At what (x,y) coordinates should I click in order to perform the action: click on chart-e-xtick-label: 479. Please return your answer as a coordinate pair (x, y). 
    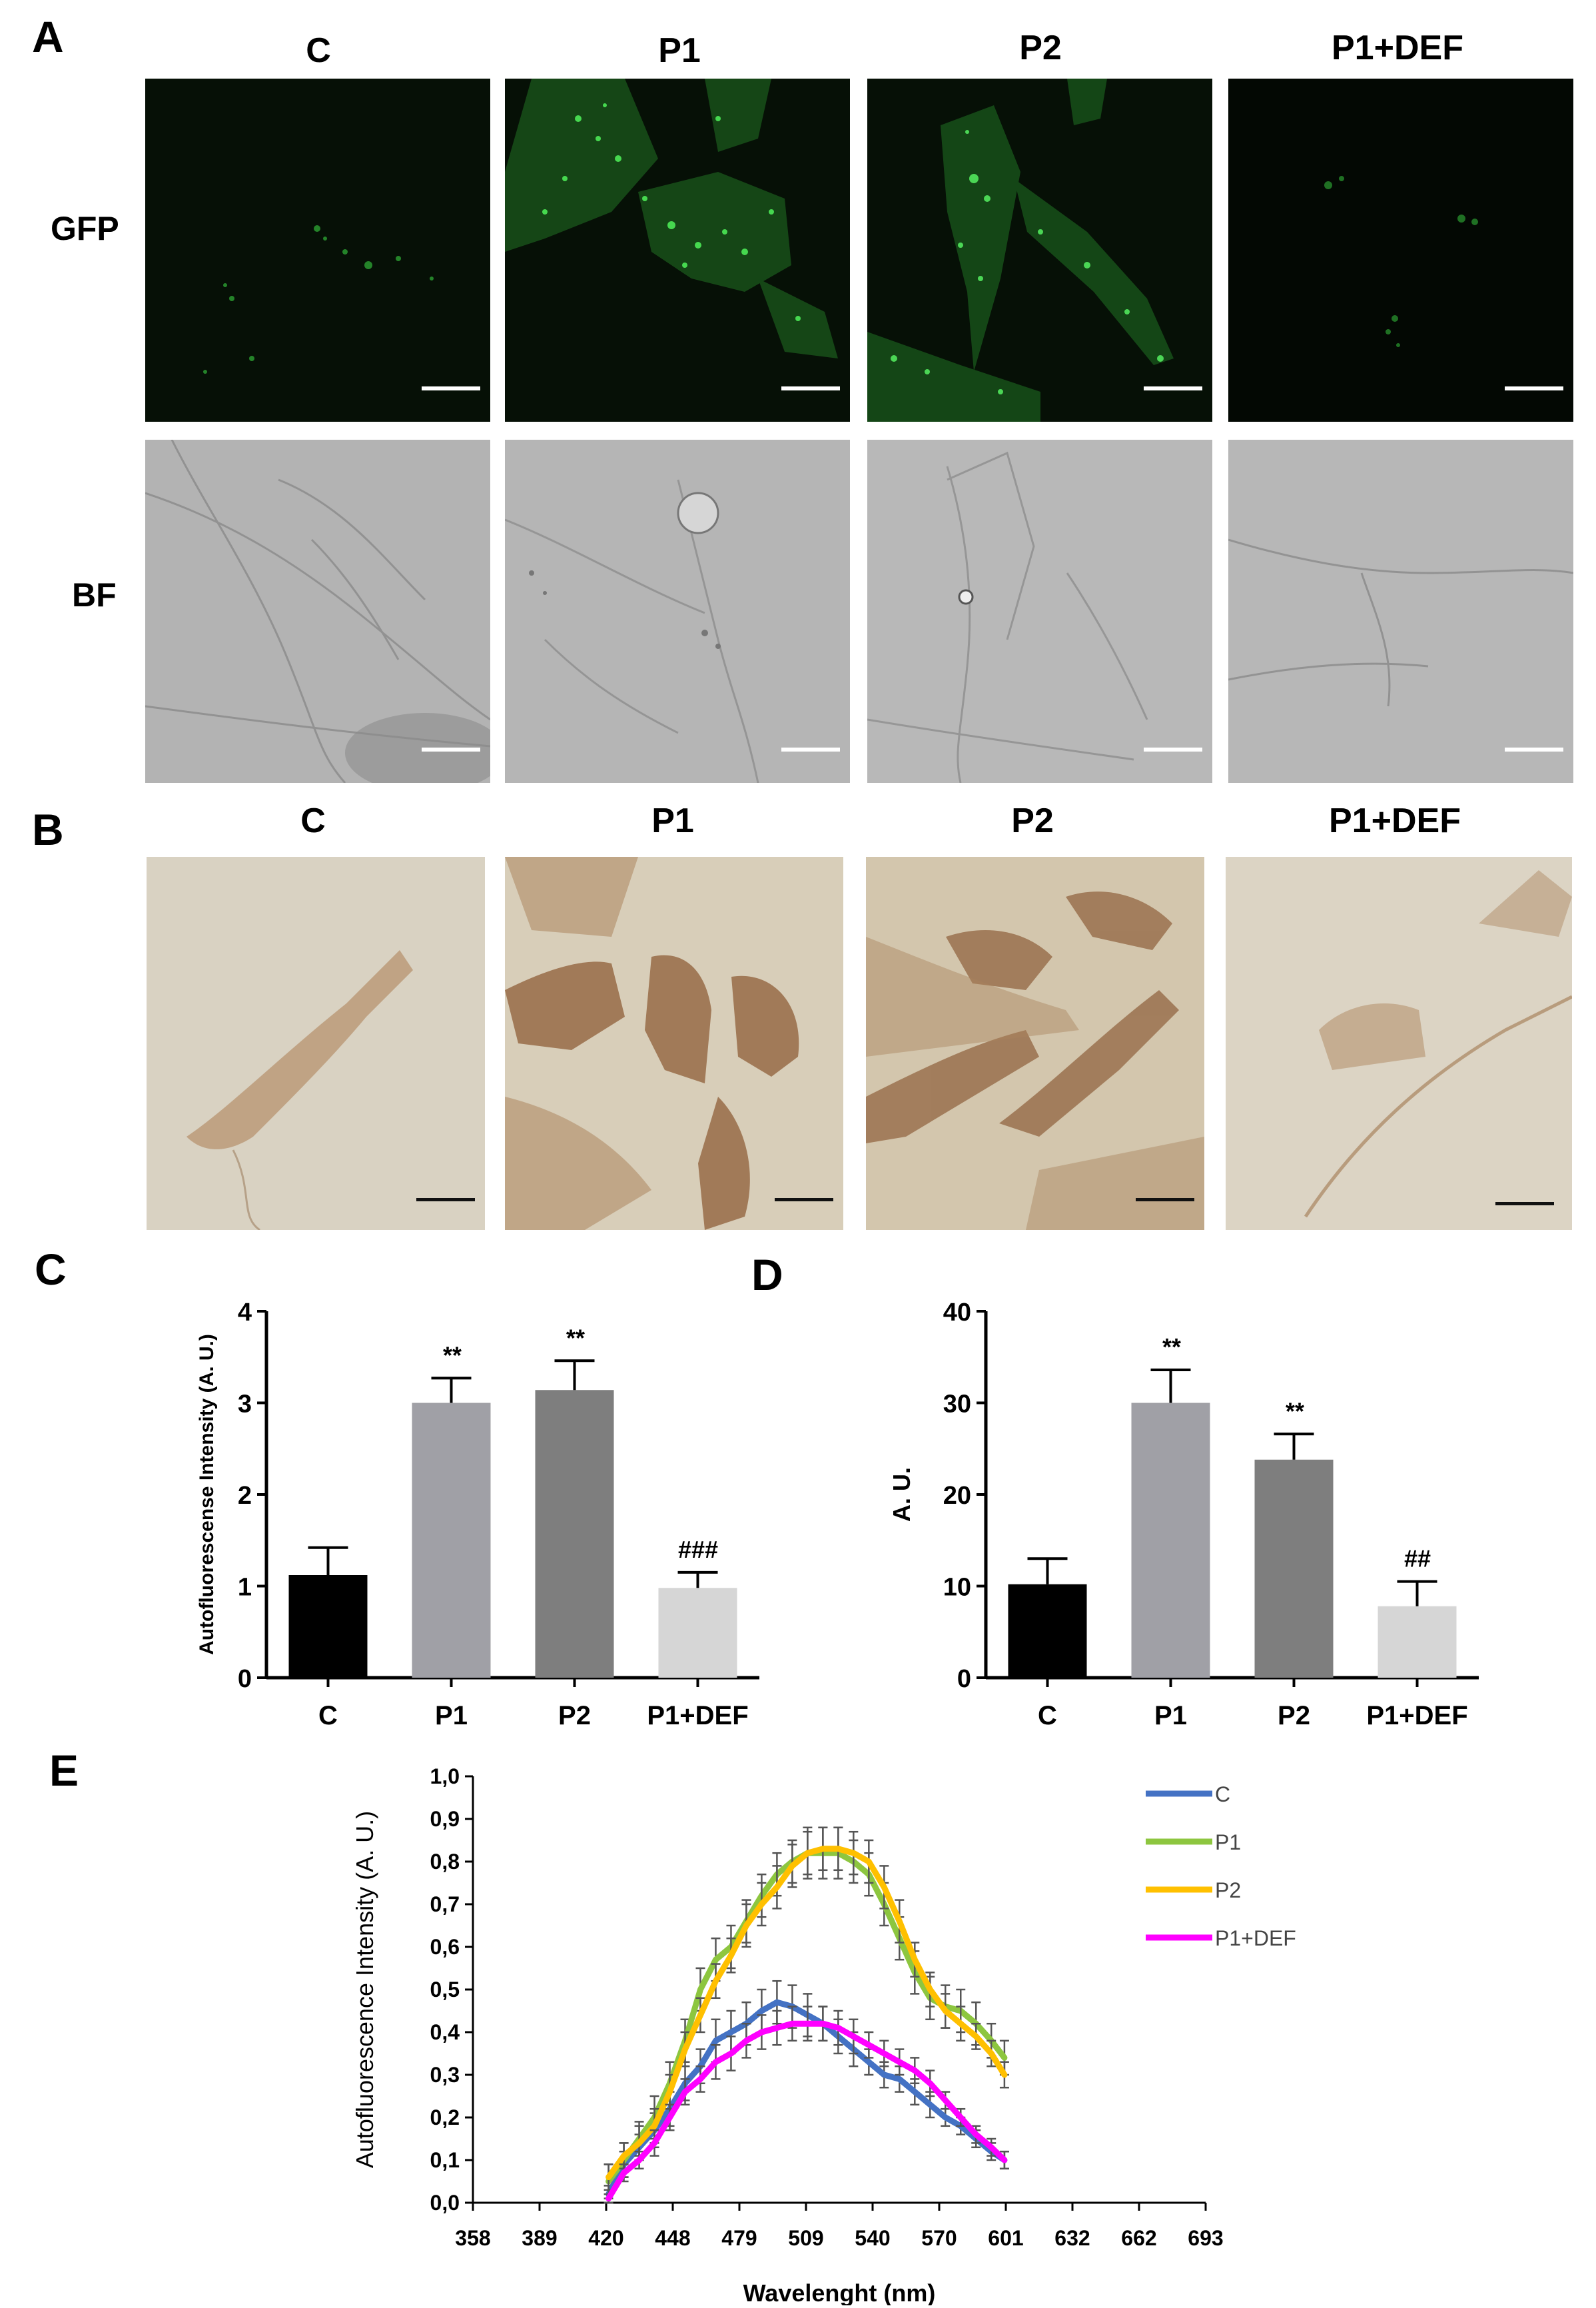
    Looking at the image, I should click on (739, 2238).